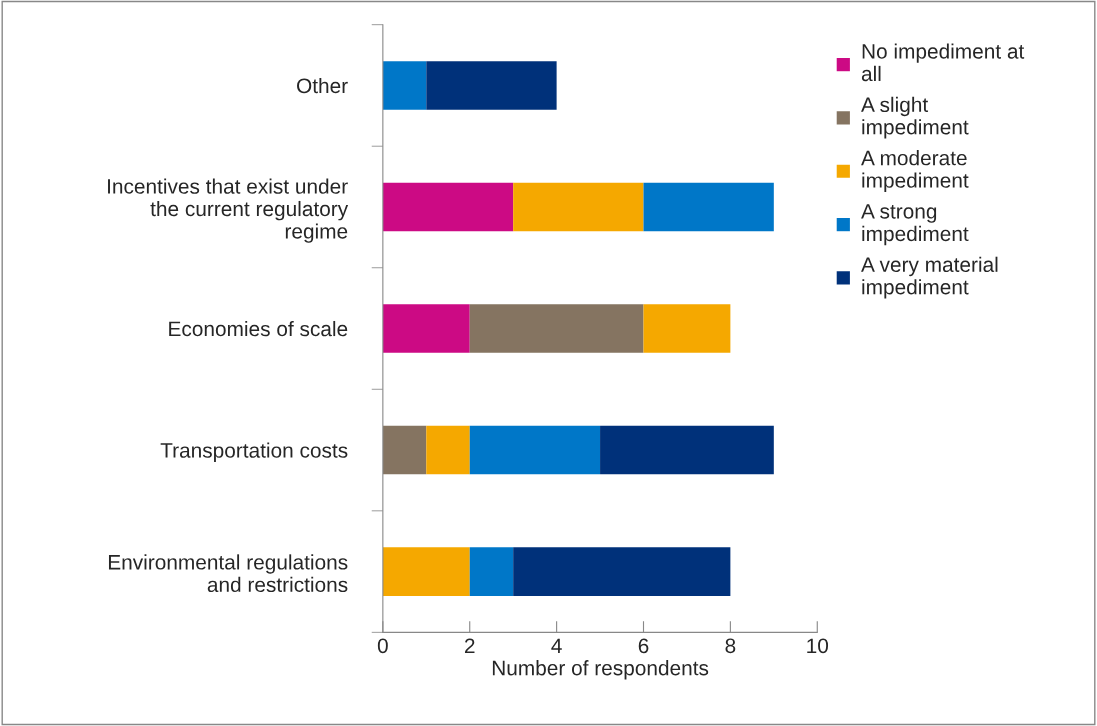 Image resolution: width=1097 pixels, height=726 pixels. Describe the element at coordinates (943, 62) in the screenshot. I see `legend-label: No impediment at all` at that location.